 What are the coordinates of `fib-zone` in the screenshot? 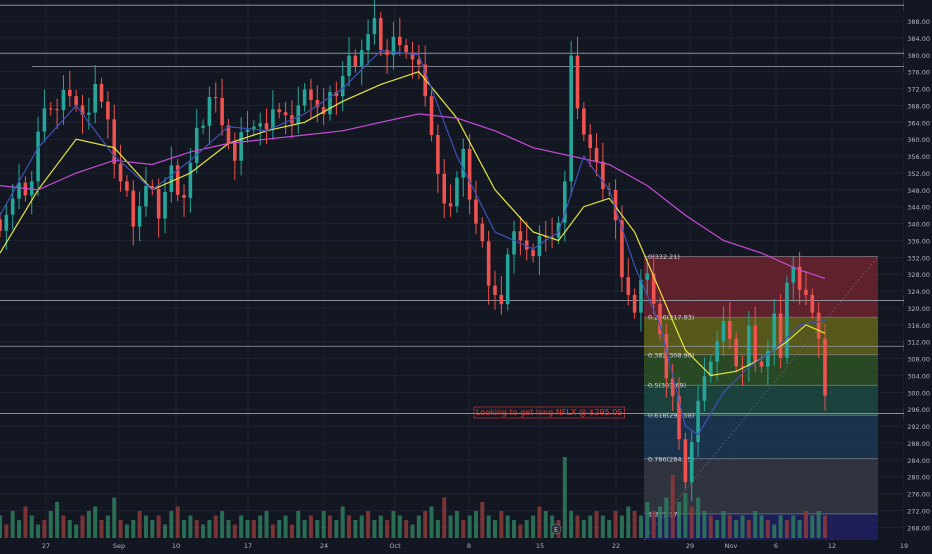 It's located at (761, 400).